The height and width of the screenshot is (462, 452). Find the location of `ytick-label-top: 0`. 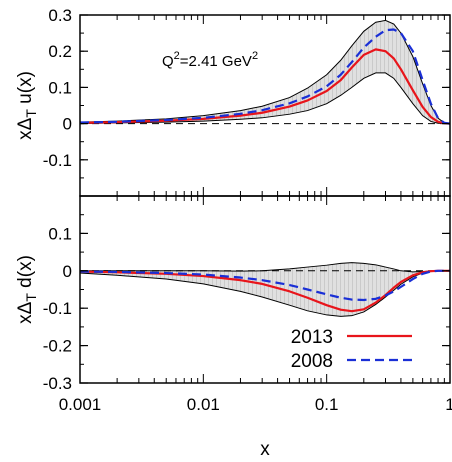

ytick-label-top: 0 is located at coordinates (67, 124).